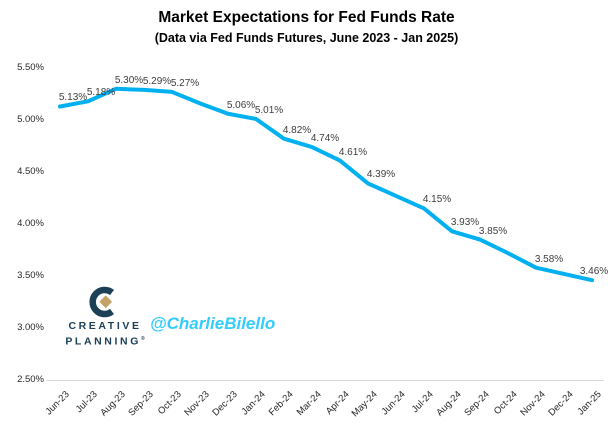  Describe the element at coordinates (30, 327) in the screenshot. I see `y-axis-tick-label: 3.00%` at that location.